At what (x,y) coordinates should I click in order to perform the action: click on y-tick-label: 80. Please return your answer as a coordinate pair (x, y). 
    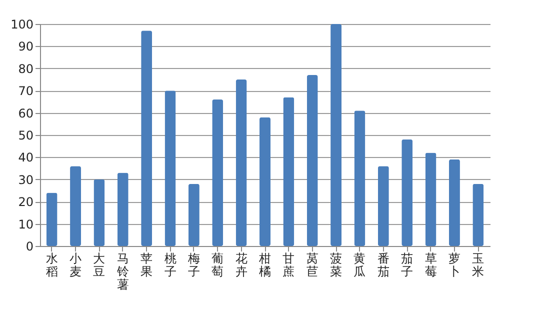
    Looking at the image, I should click on (26, 69).